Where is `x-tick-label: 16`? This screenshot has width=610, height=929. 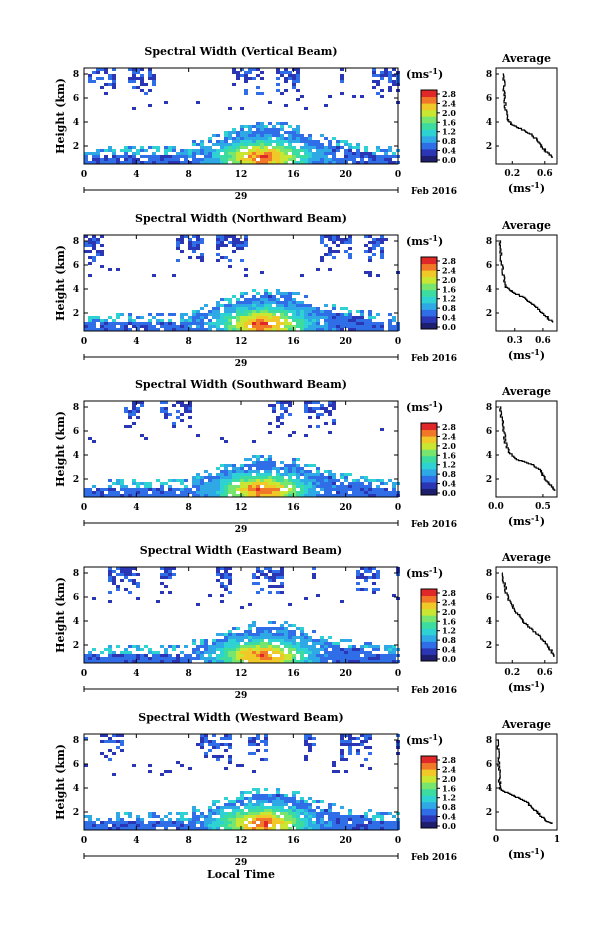 x-tick-label: 16 is located at coordinates (293, 342).